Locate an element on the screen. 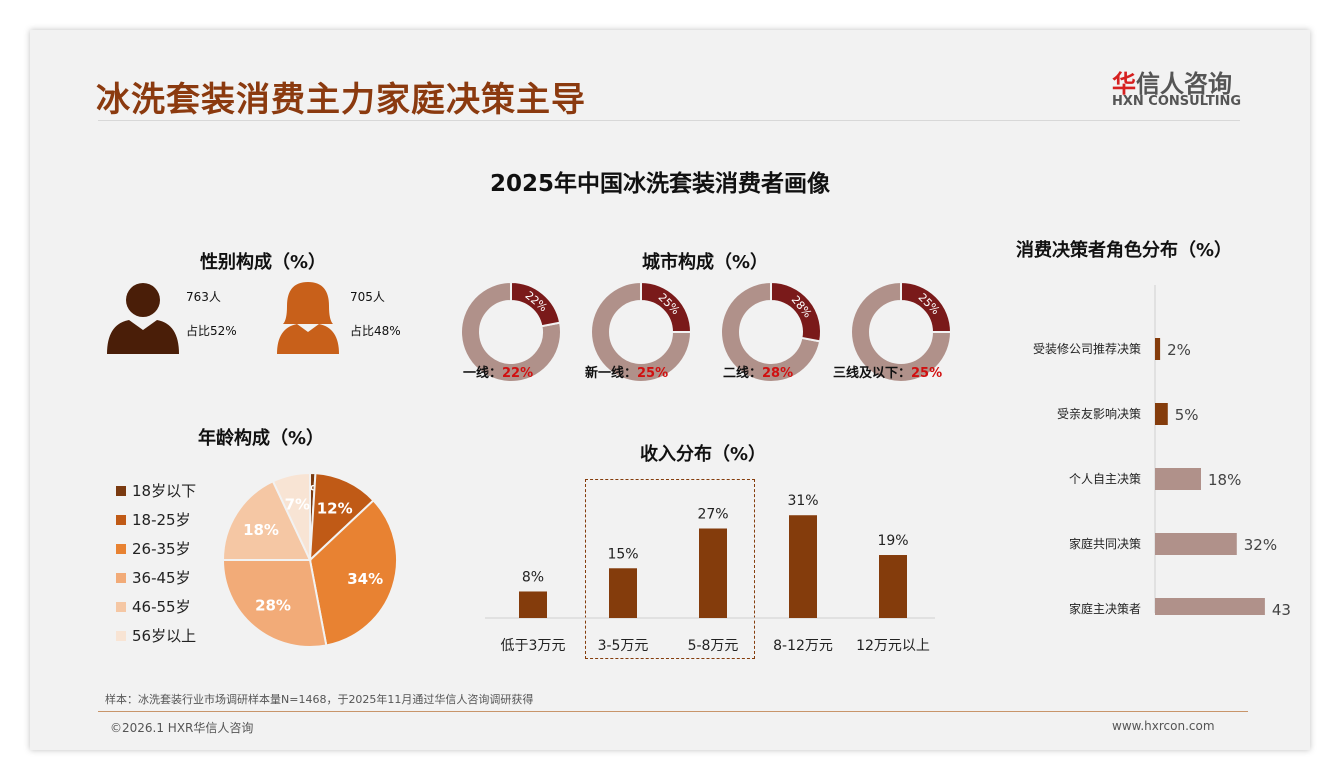 The height and width of the screenshot is (780, 1340). y-tick-label: 受装修公司推荐决策 is located at coordinates (1087, 348).